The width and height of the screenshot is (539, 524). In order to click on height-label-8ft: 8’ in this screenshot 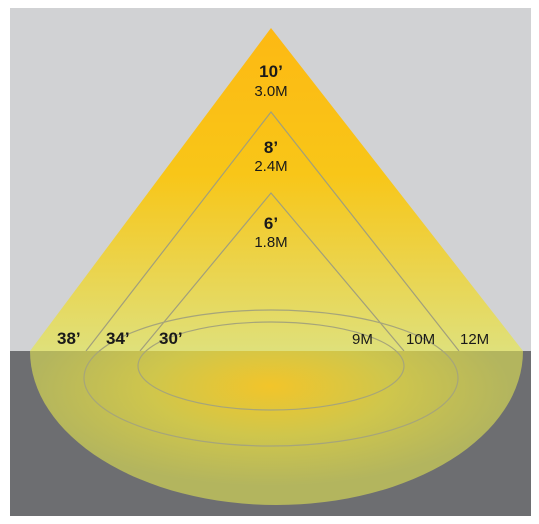, I will do `click(271, 147)`.